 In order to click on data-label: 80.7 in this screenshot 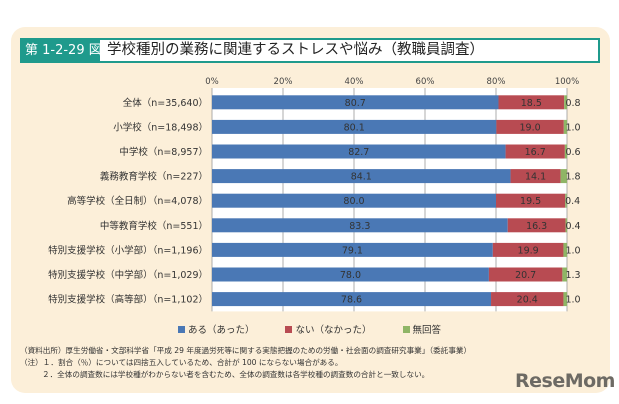, I will do `click(355, 103)`.